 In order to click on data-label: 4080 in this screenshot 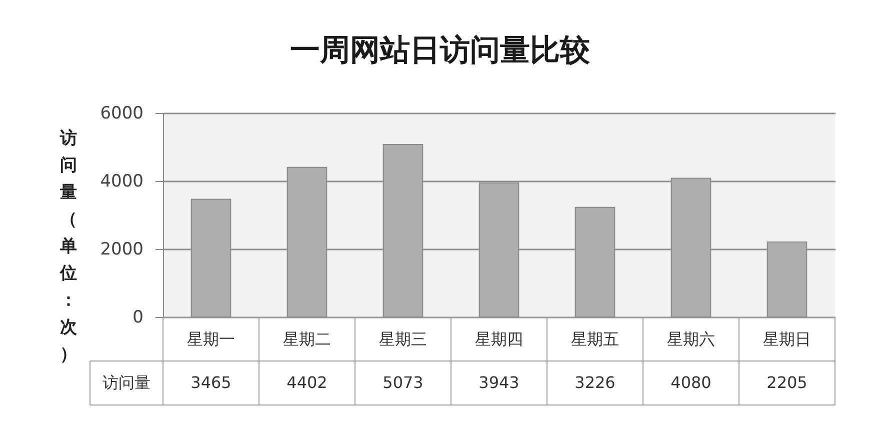, I will do `click(691, 382)`.